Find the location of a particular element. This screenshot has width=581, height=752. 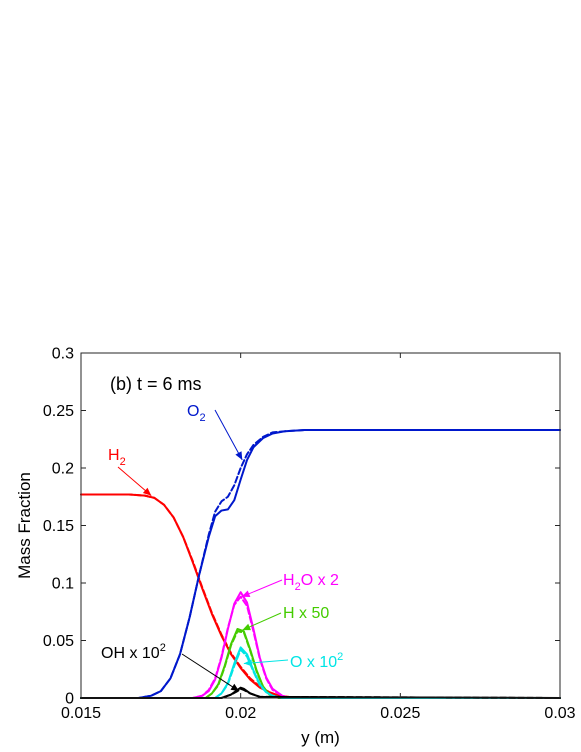

y-tick-label: 0.1 is located at coordinates (63, 584).